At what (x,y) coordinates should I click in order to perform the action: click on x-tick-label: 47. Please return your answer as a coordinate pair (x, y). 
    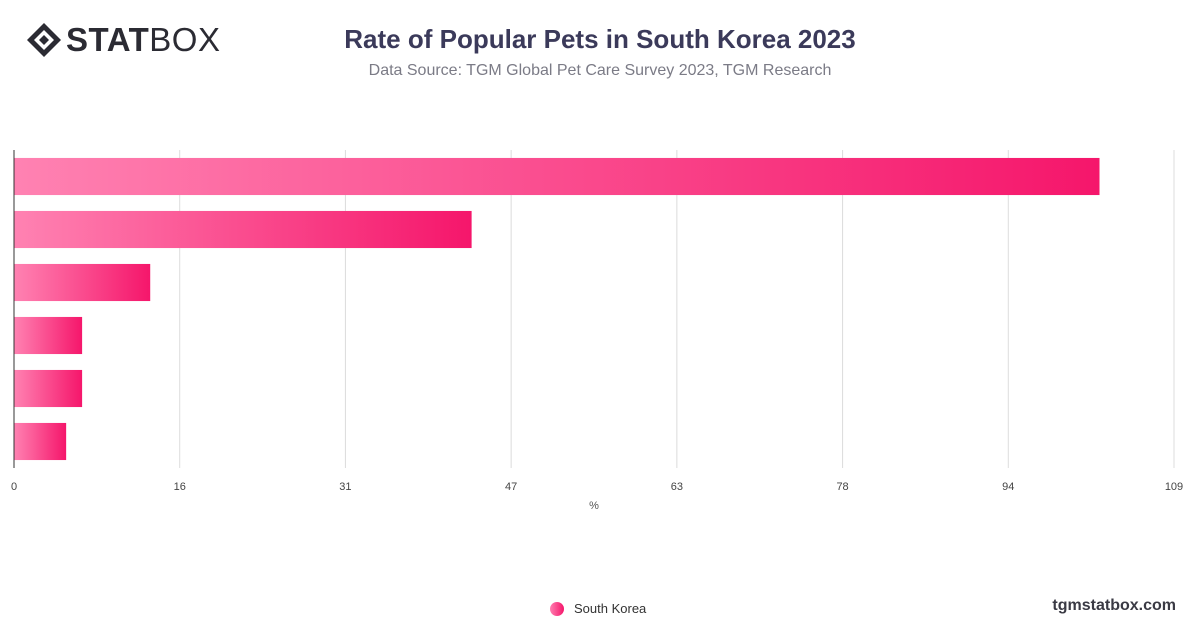
    Looking at the image, I should click on (511, 487).